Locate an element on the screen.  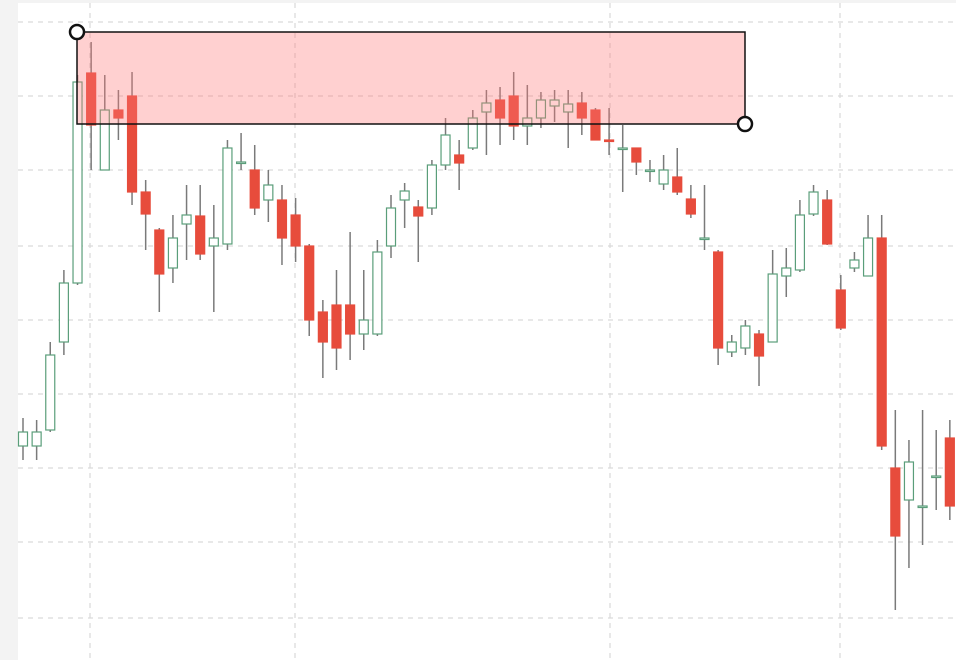
rectangle-drawing is located at coordinates (411, 78).